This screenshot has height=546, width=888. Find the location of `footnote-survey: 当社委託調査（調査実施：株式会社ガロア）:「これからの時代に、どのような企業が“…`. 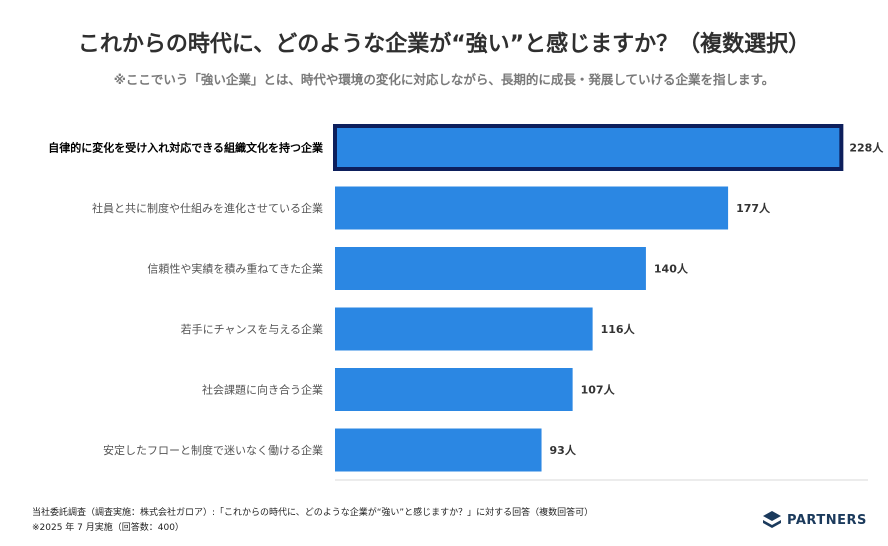

footnote-survey: 当社委託調査（調査実施：株式会社ガロア）:「これからの時代に、どのような企業が“… is located at coordinates (313, 513).